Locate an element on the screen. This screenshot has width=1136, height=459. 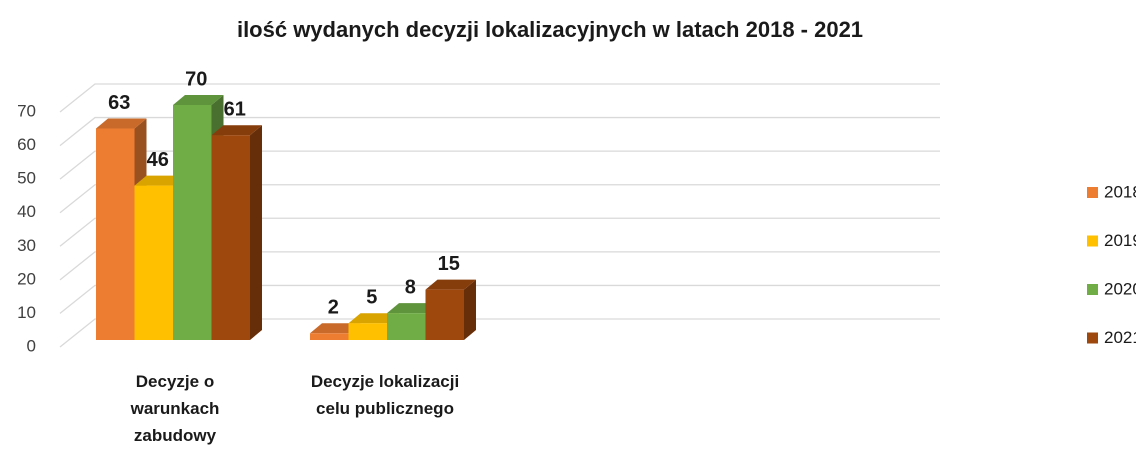
data-label: 2 is located at coordinates (333, 308).